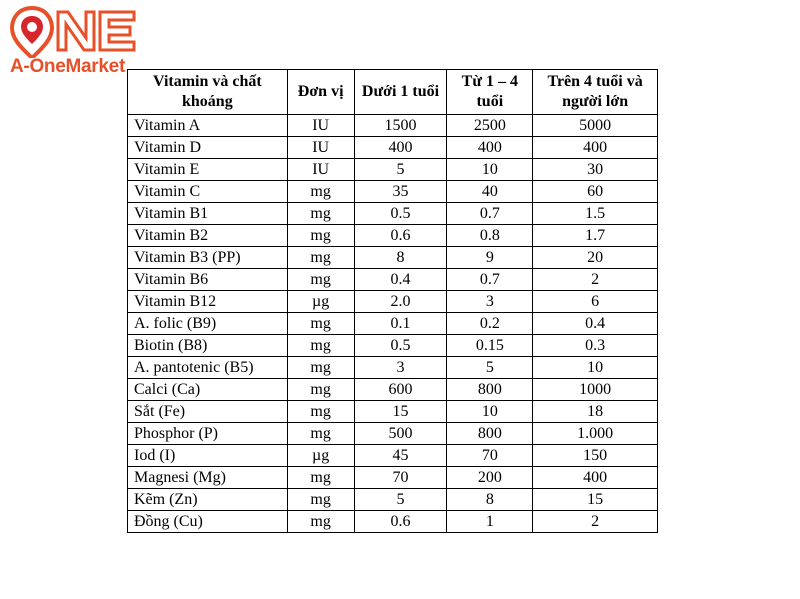 The height and width of the screenshot is (599, 800). What do you see at coordinates (595, 257) in the screenshot?
I see `over-4-adult-cell: 20` at bounding box center [595, 257].